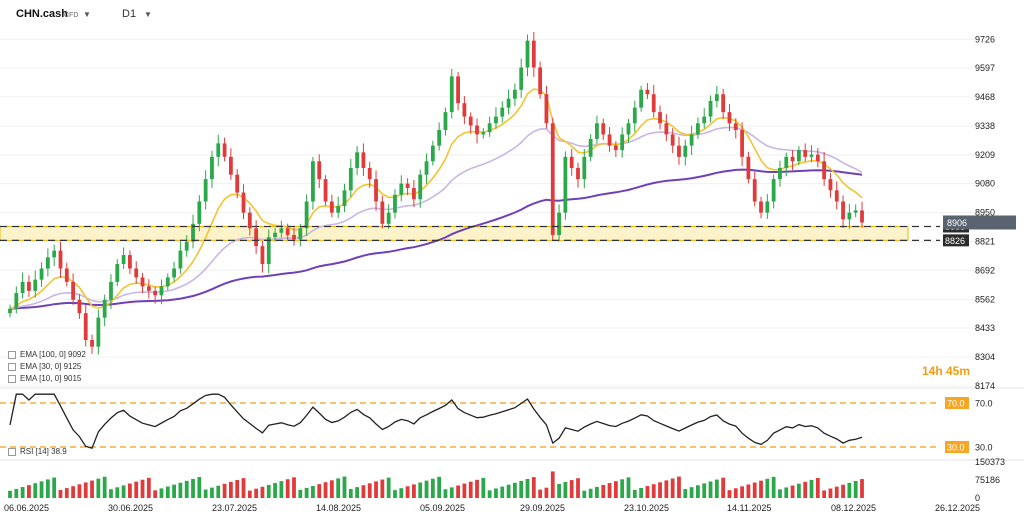 The height and width of the screenshot is (524, 1024). Describe the element at coordinates (977, 498) in the screenshot. I see `volume-tick-label: 0` at that location.